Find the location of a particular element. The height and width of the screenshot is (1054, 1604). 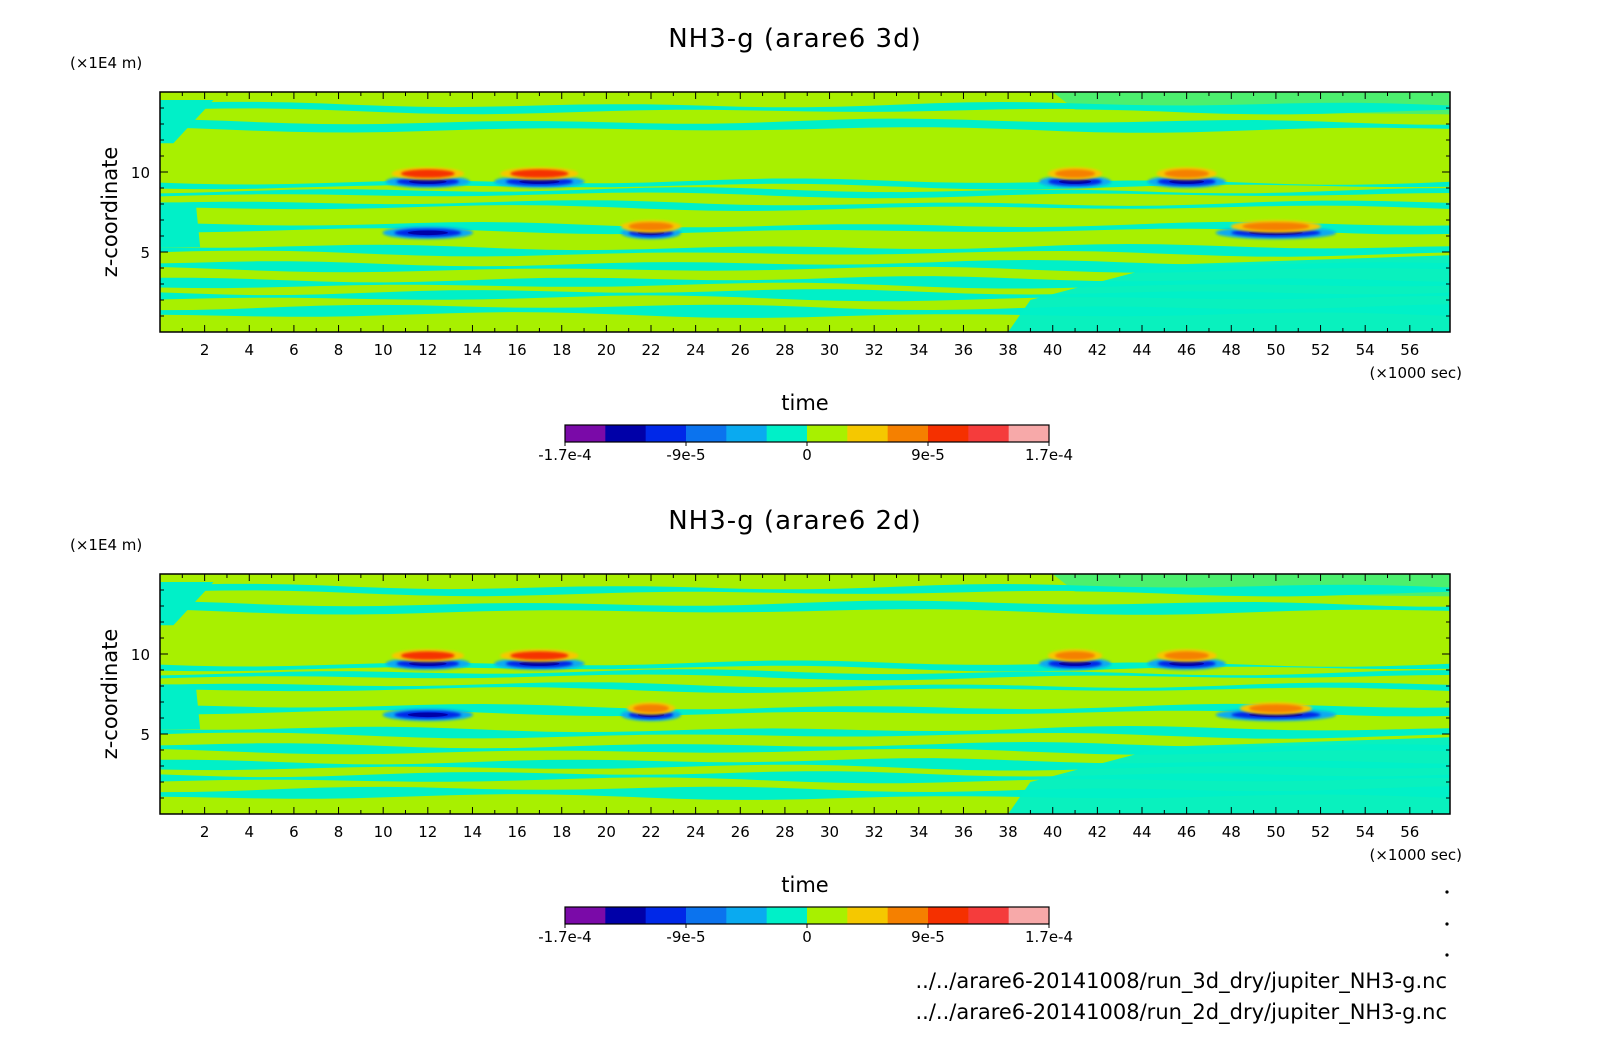

x-tick-label: 56 is located at coordinates (1409, 832).